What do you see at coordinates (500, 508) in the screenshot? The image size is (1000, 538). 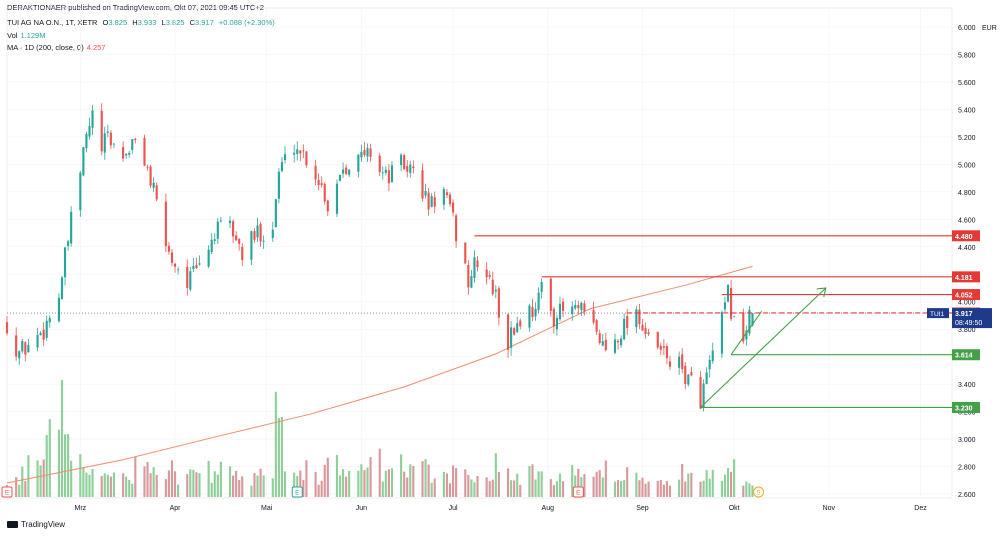 I see `time-axis: Mrz Apr Mai Jun Jul Aug Sep Okt Nov Dez` at bounding box center [500, 508].